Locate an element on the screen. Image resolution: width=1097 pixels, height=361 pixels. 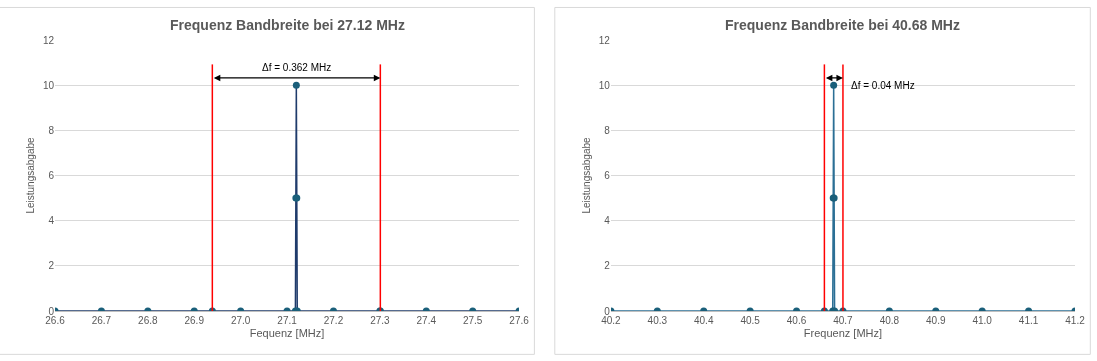
x-tick-label: 27.2 is located at coordinates (333, 320).